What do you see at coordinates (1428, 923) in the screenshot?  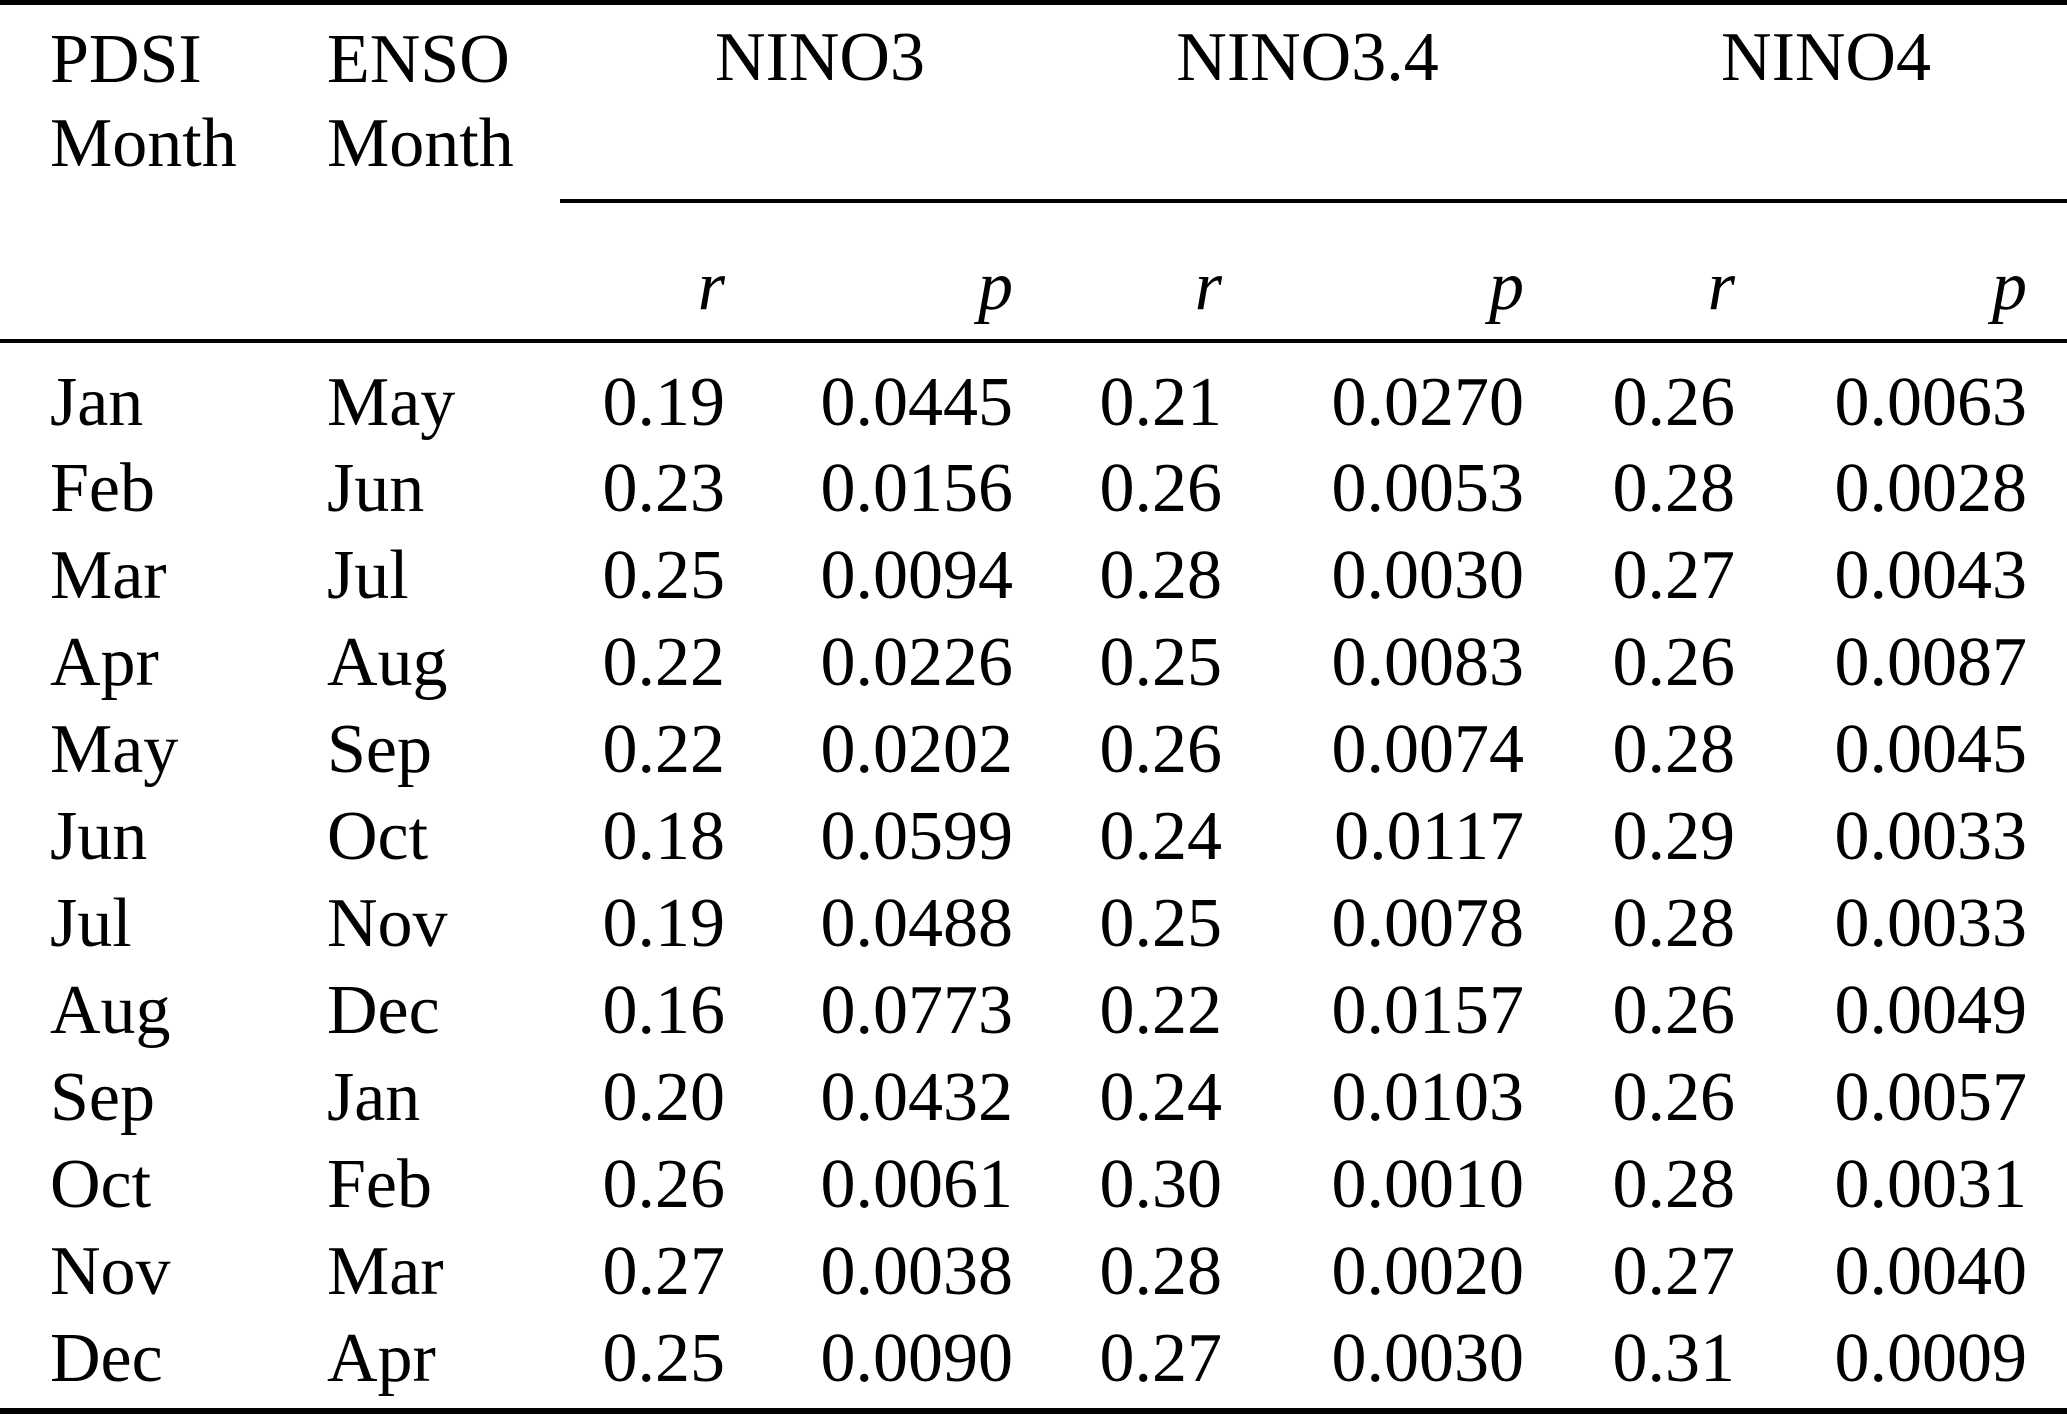 I see `cell-nino34-p: 0.0078` at bounding box center [1428, 923].